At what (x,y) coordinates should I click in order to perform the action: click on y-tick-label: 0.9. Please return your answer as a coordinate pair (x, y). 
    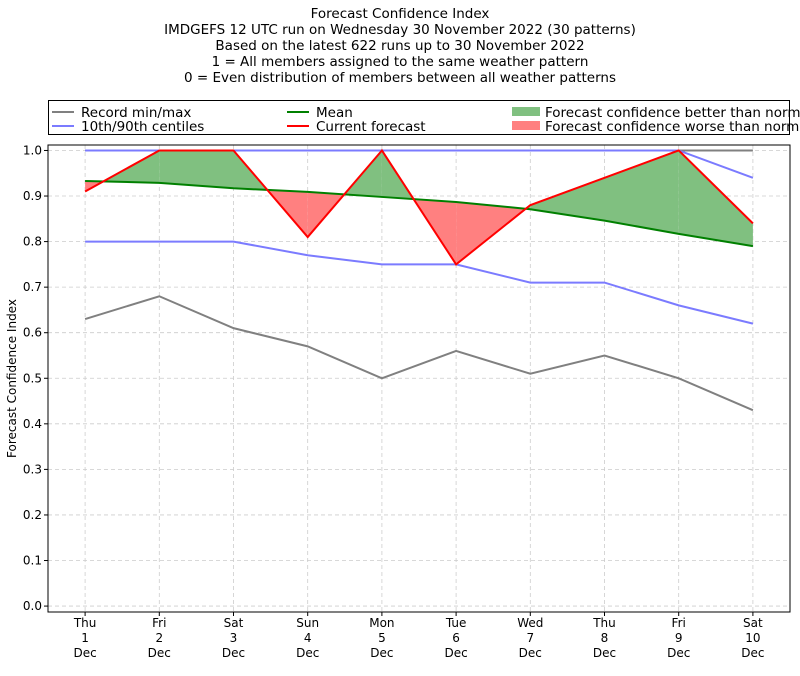
    Looking at the image, I should click on (32, 196).